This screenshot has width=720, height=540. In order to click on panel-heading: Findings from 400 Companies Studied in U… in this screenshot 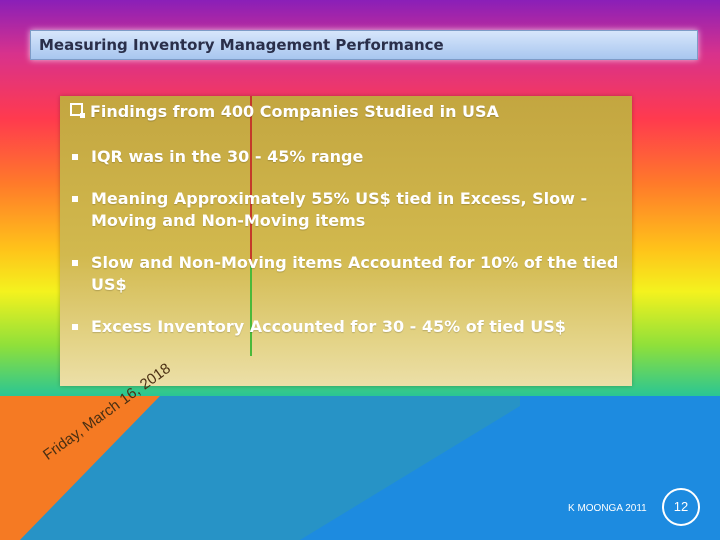, I will do `click(284, 111)`.